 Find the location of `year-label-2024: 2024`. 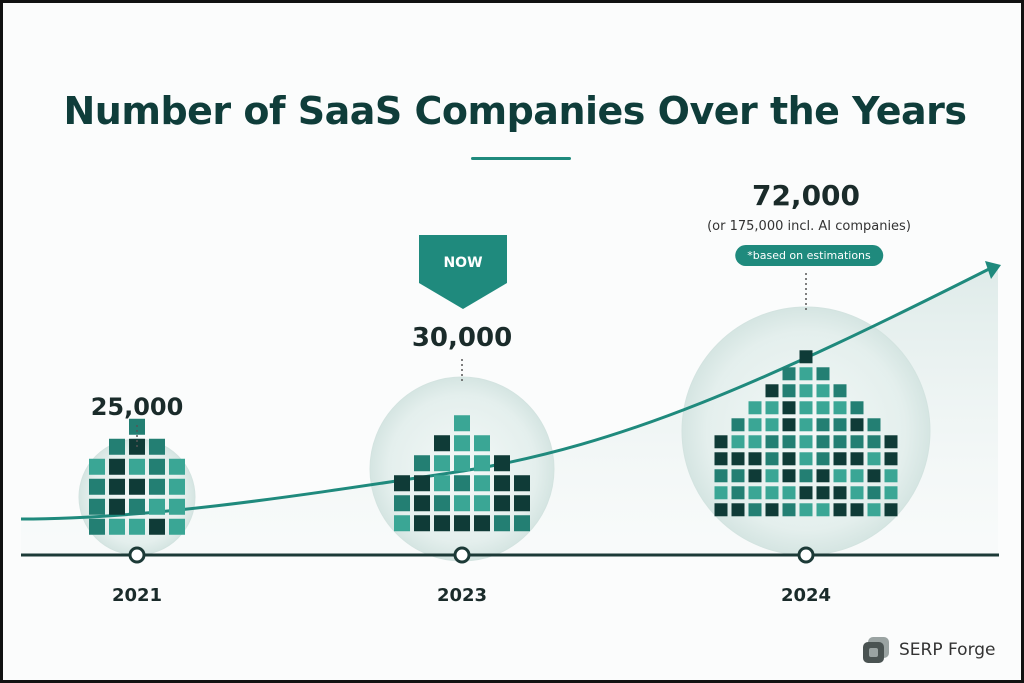

year-label-2024: 2024 is located at coordinates (806, 595).